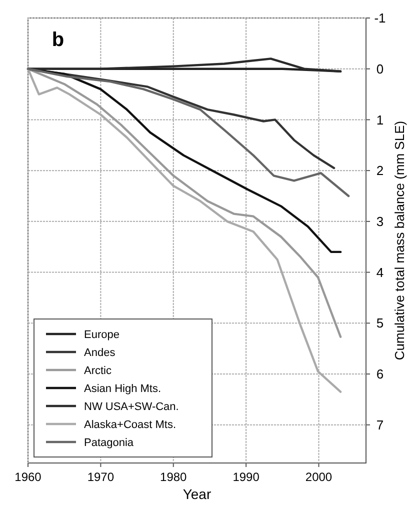 The height and width of the screenshot is (515, 420). Describe the element at coordinates (131, 406) in the screenshot. I see `legend-label: NW USA+SW-Can.` at that location.